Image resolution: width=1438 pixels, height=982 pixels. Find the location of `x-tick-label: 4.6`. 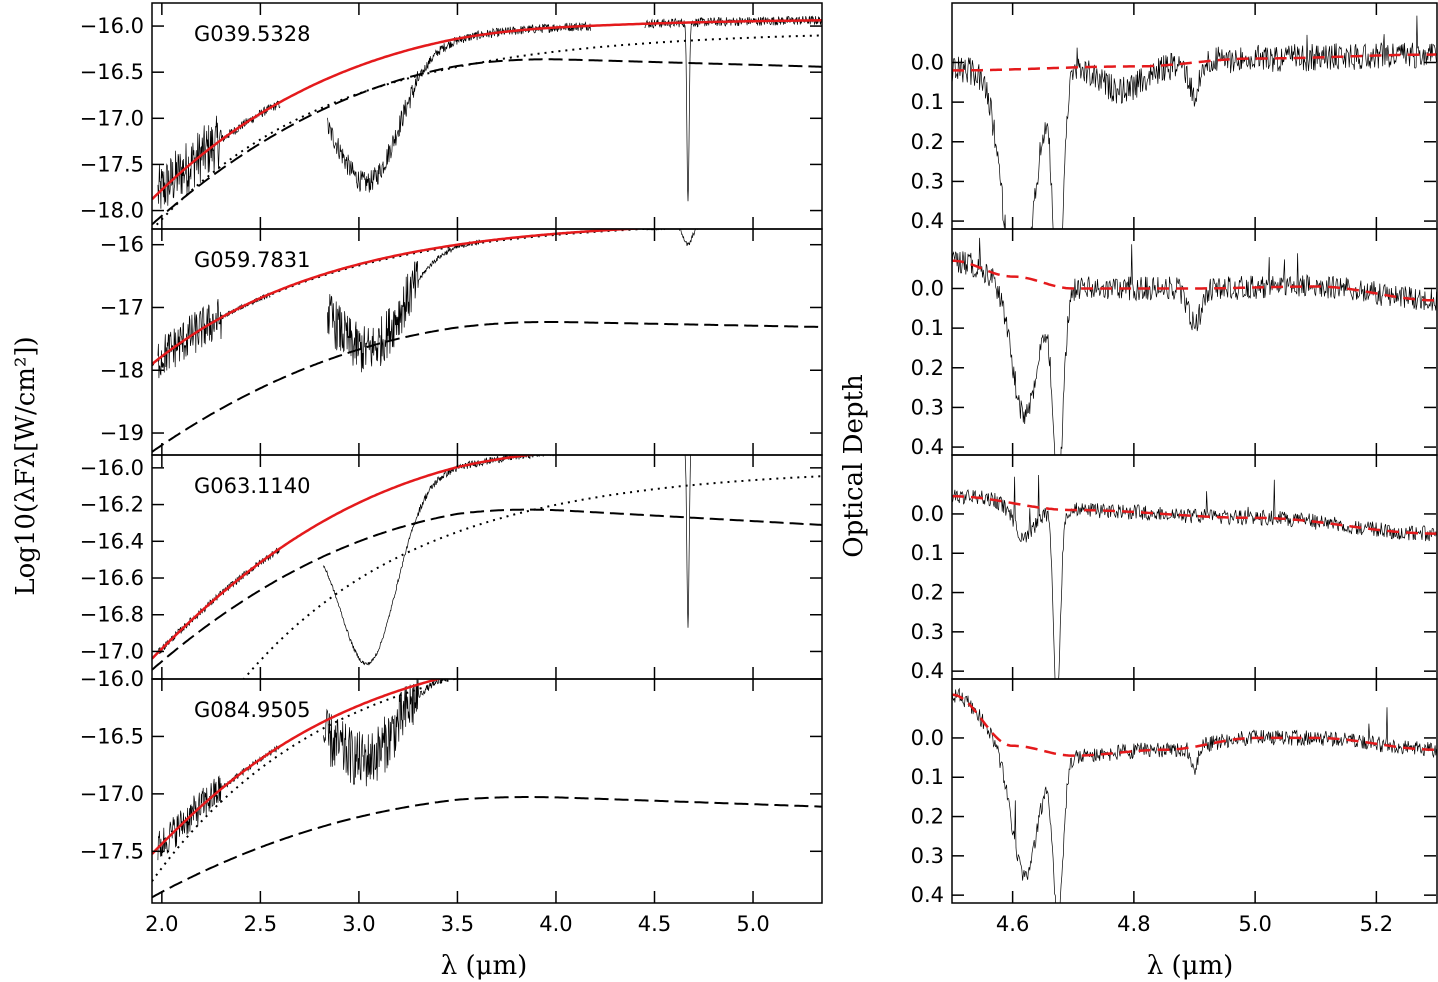

x-tick-label: 4.6 is located at coordinates (1012, 924).